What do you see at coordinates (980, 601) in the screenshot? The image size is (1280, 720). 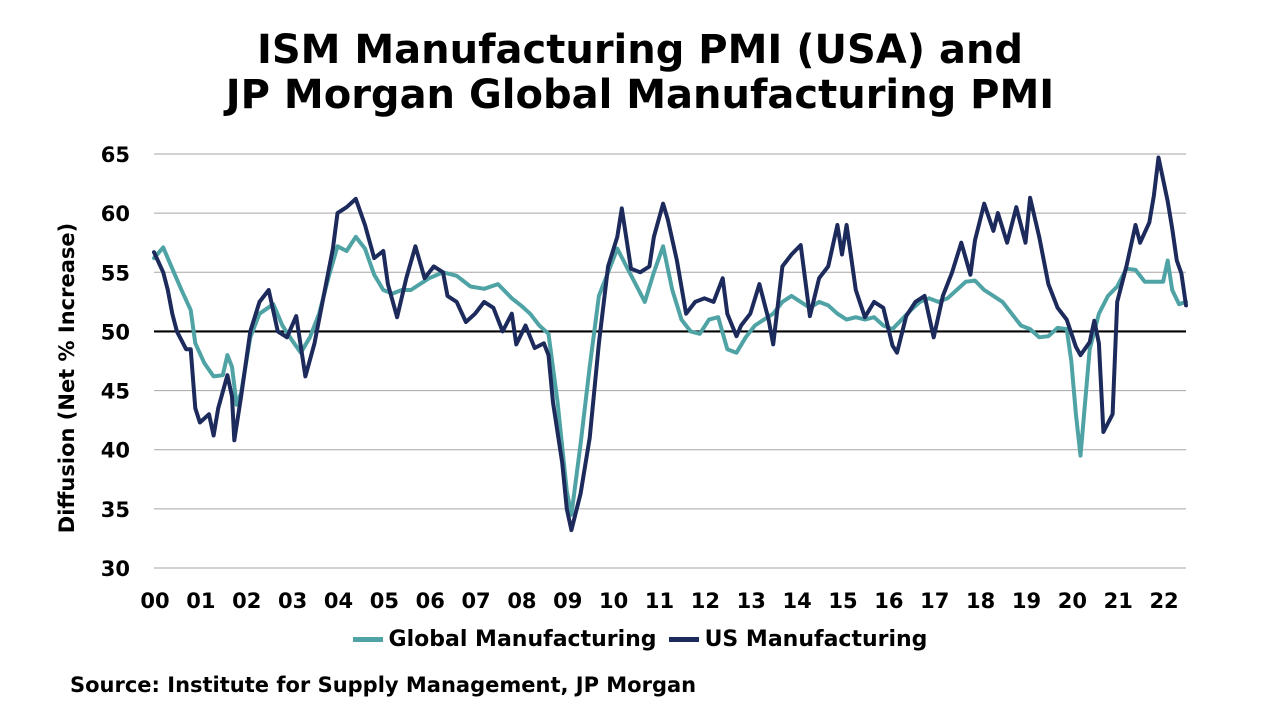 I see `x-tick-label: 18` at bounding box center [980, 601].